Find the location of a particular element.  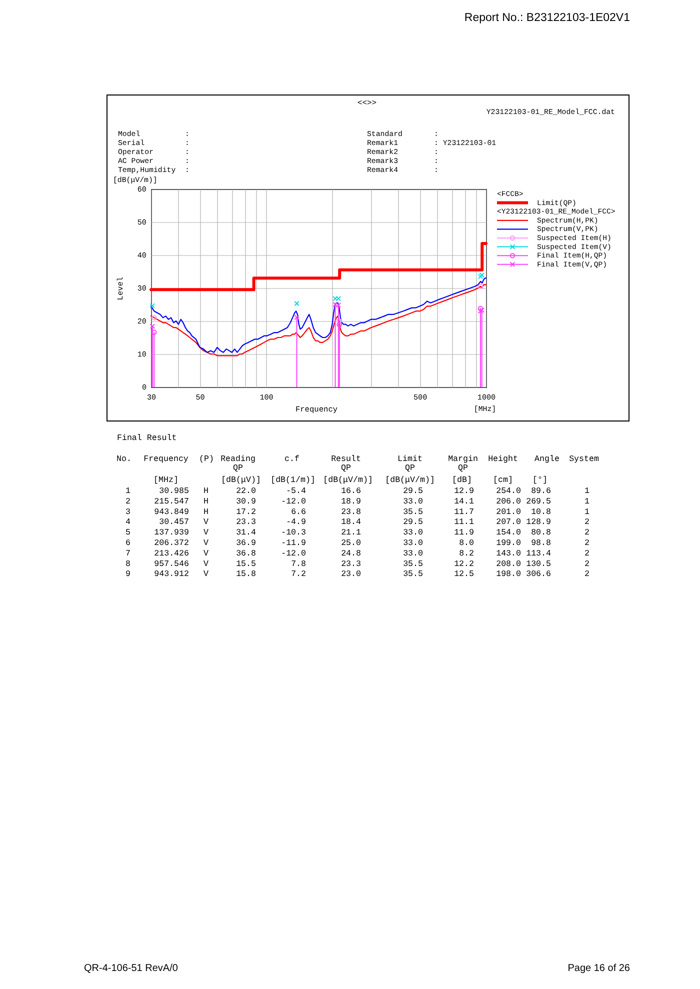

text: No. Frequency (P) Reading c.f Result Limit Margin Height Angle System is located at coordinates (357, 459).